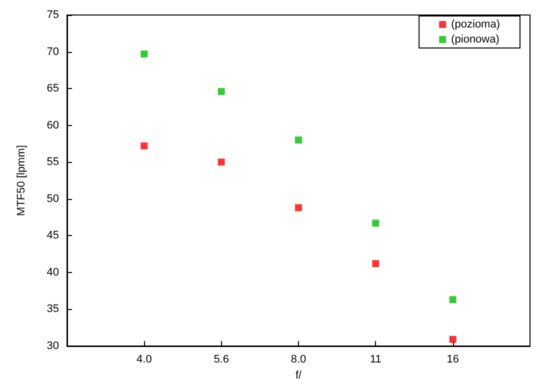  I want to click on y-axis-title: MTF50 [lpmm], so click(22, 180).